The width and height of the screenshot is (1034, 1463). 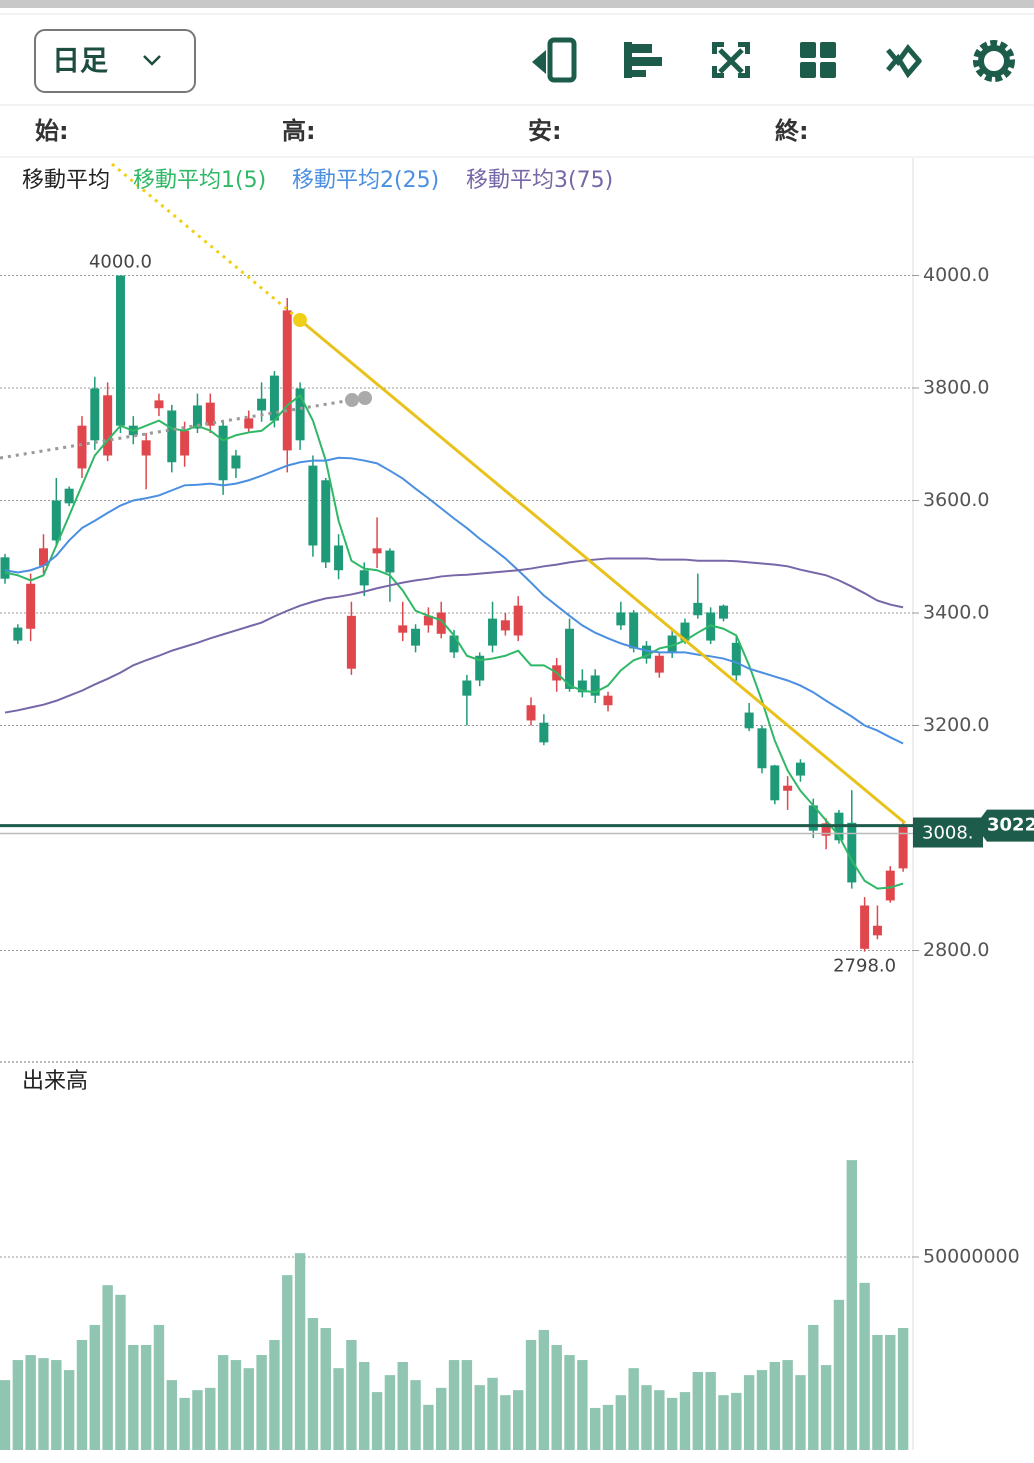 What do you see at coordinates (80, 60) in the screenshot?
I see `interval-label: 日足` at bounding box center [80, 60].